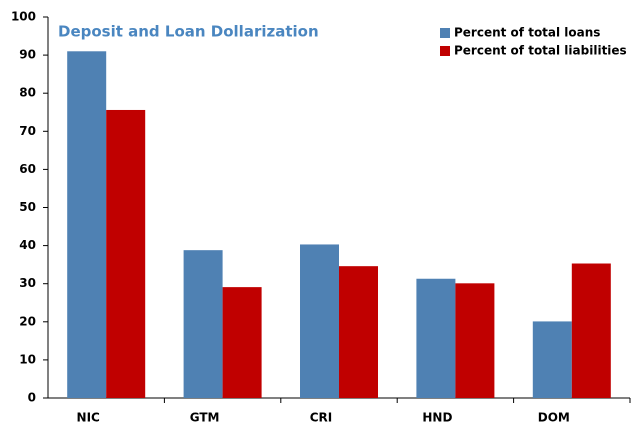 The width and height of the screenshot is (633, 431). I want to click on x-tick-label: CRI, so click(321, 418).